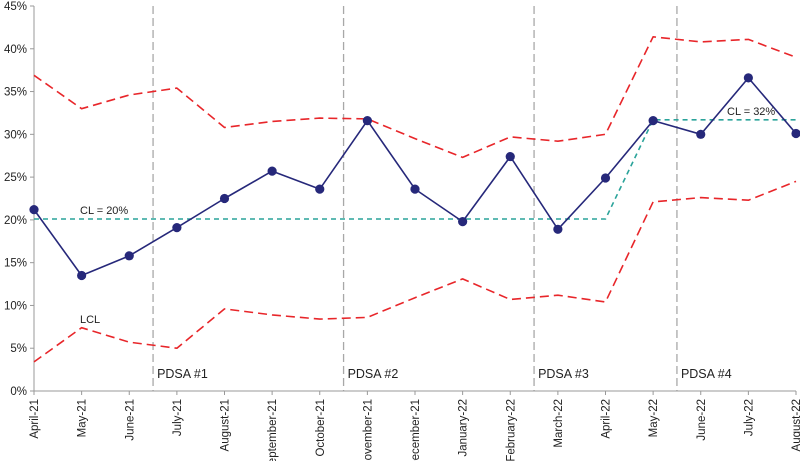 The image size is (800, 461). I want to click on y-tick-label: 5%, so click(18, 349).